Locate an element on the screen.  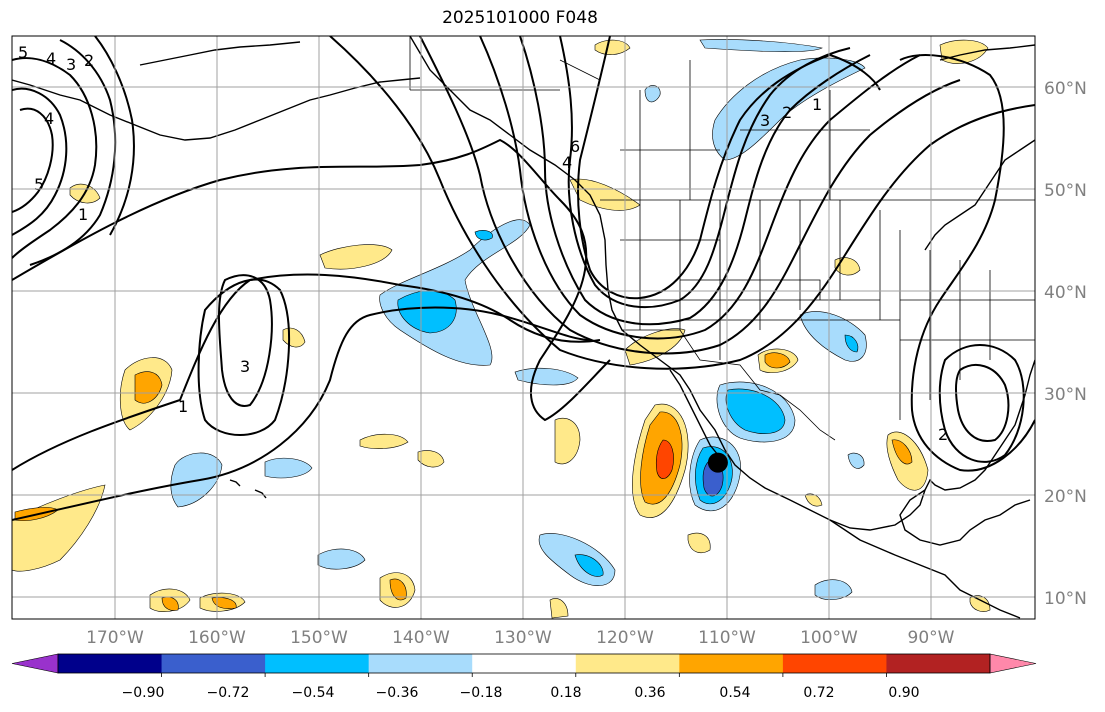
pos-anomaly-s1 is located at coordinates (567, 441).